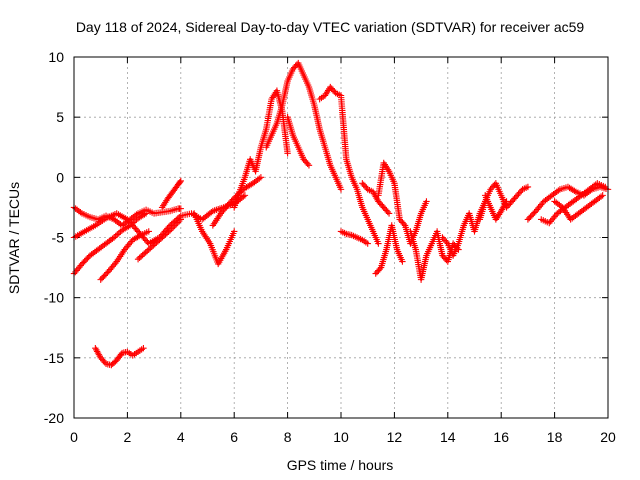  Describe the element at coordinates (608, 437) in the screenshot. I see `x-tick-label: 20` at that location.